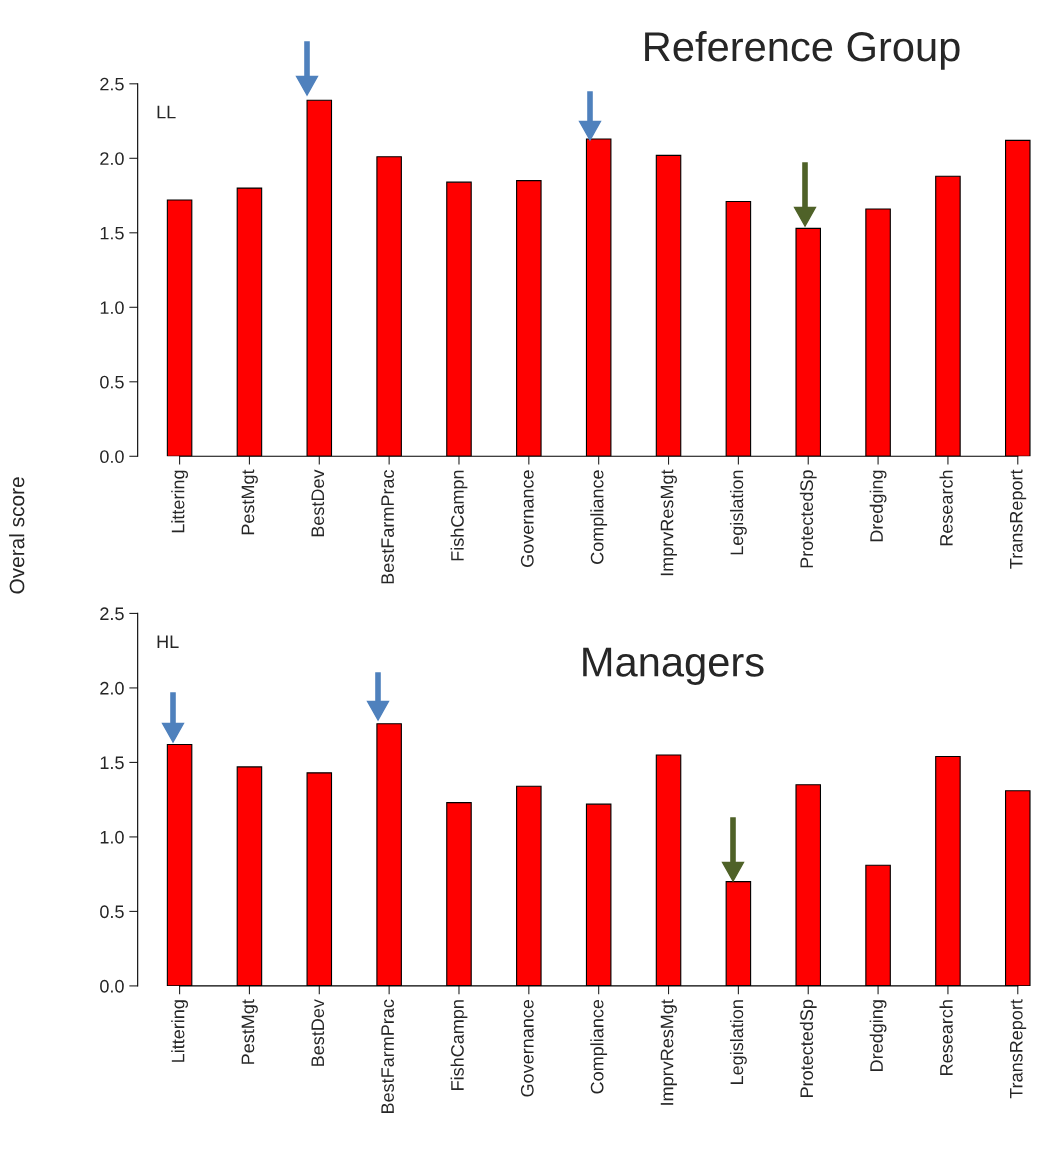 The image size is (1043, 1164). I want to click on y-axis-title: Overal score, so click(17, 535).